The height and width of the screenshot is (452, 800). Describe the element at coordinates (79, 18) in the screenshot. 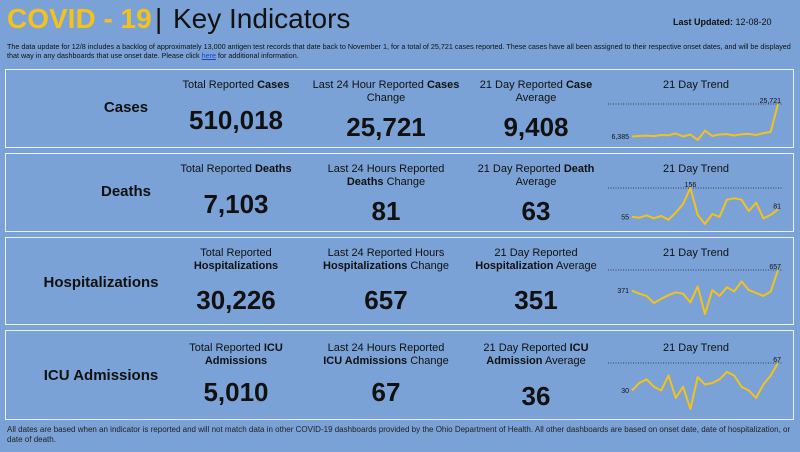

I see `title-covid: COVID - 19` at that location.